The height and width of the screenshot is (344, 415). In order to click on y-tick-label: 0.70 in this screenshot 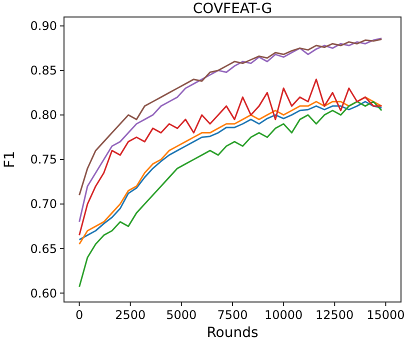, I will do `click(43, 204)`.